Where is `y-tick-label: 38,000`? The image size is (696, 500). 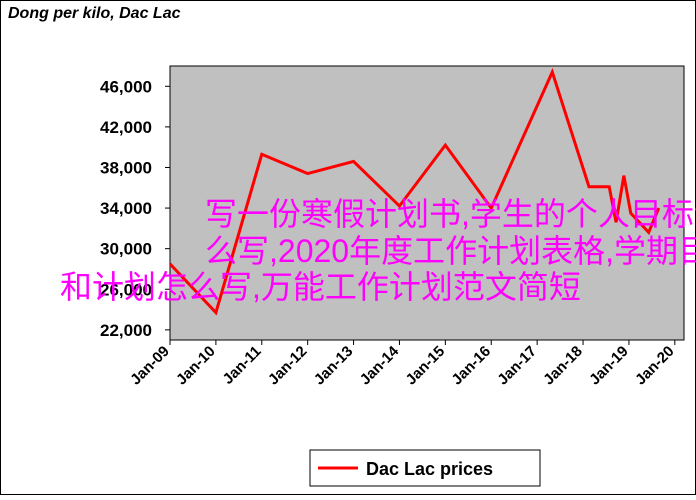 y-tick-label: 38,000 is located at coordinates (126, 167).